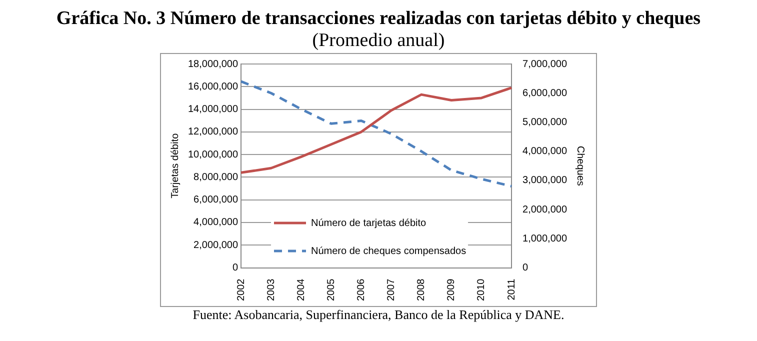 Image resolution: width=757 pixels, height=341 pixels. What do you see at coordinates (213, 110) in the screenshot?
I see `y-tick-label: 14,000,000` at bounding box center [213, 110].